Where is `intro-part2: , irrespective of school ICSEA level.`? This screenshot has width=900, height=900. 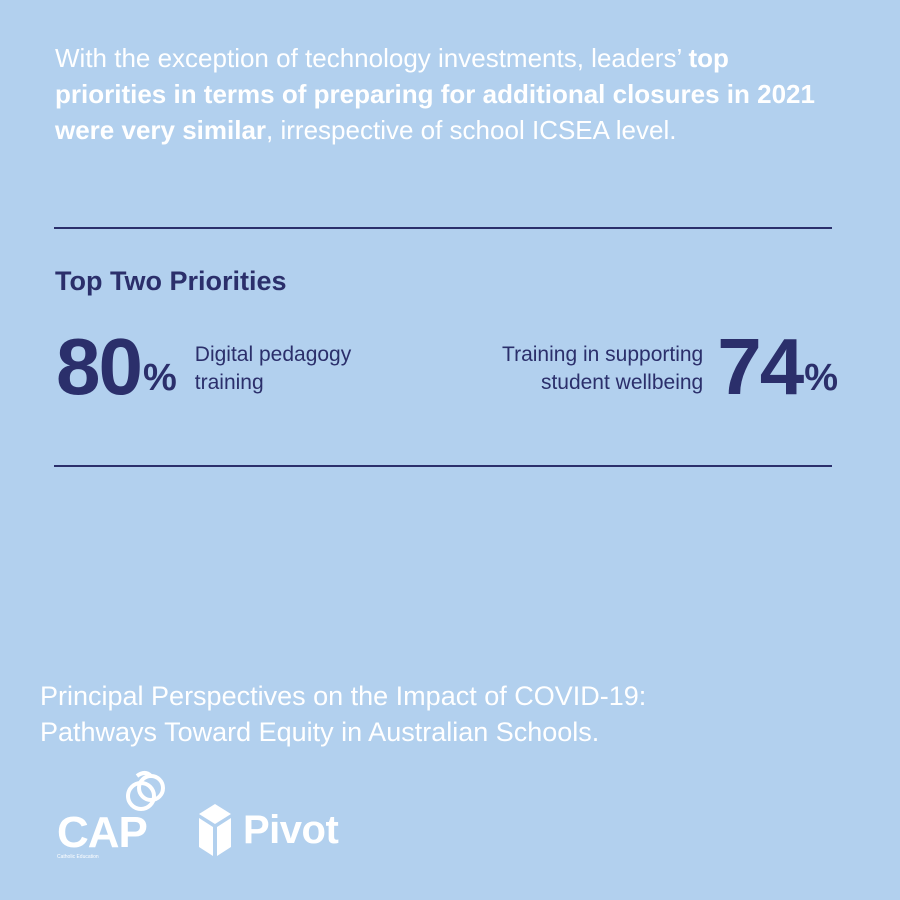 intro-part2: , irrespective of school ICSEA level. is located at coordinates (471, 130).